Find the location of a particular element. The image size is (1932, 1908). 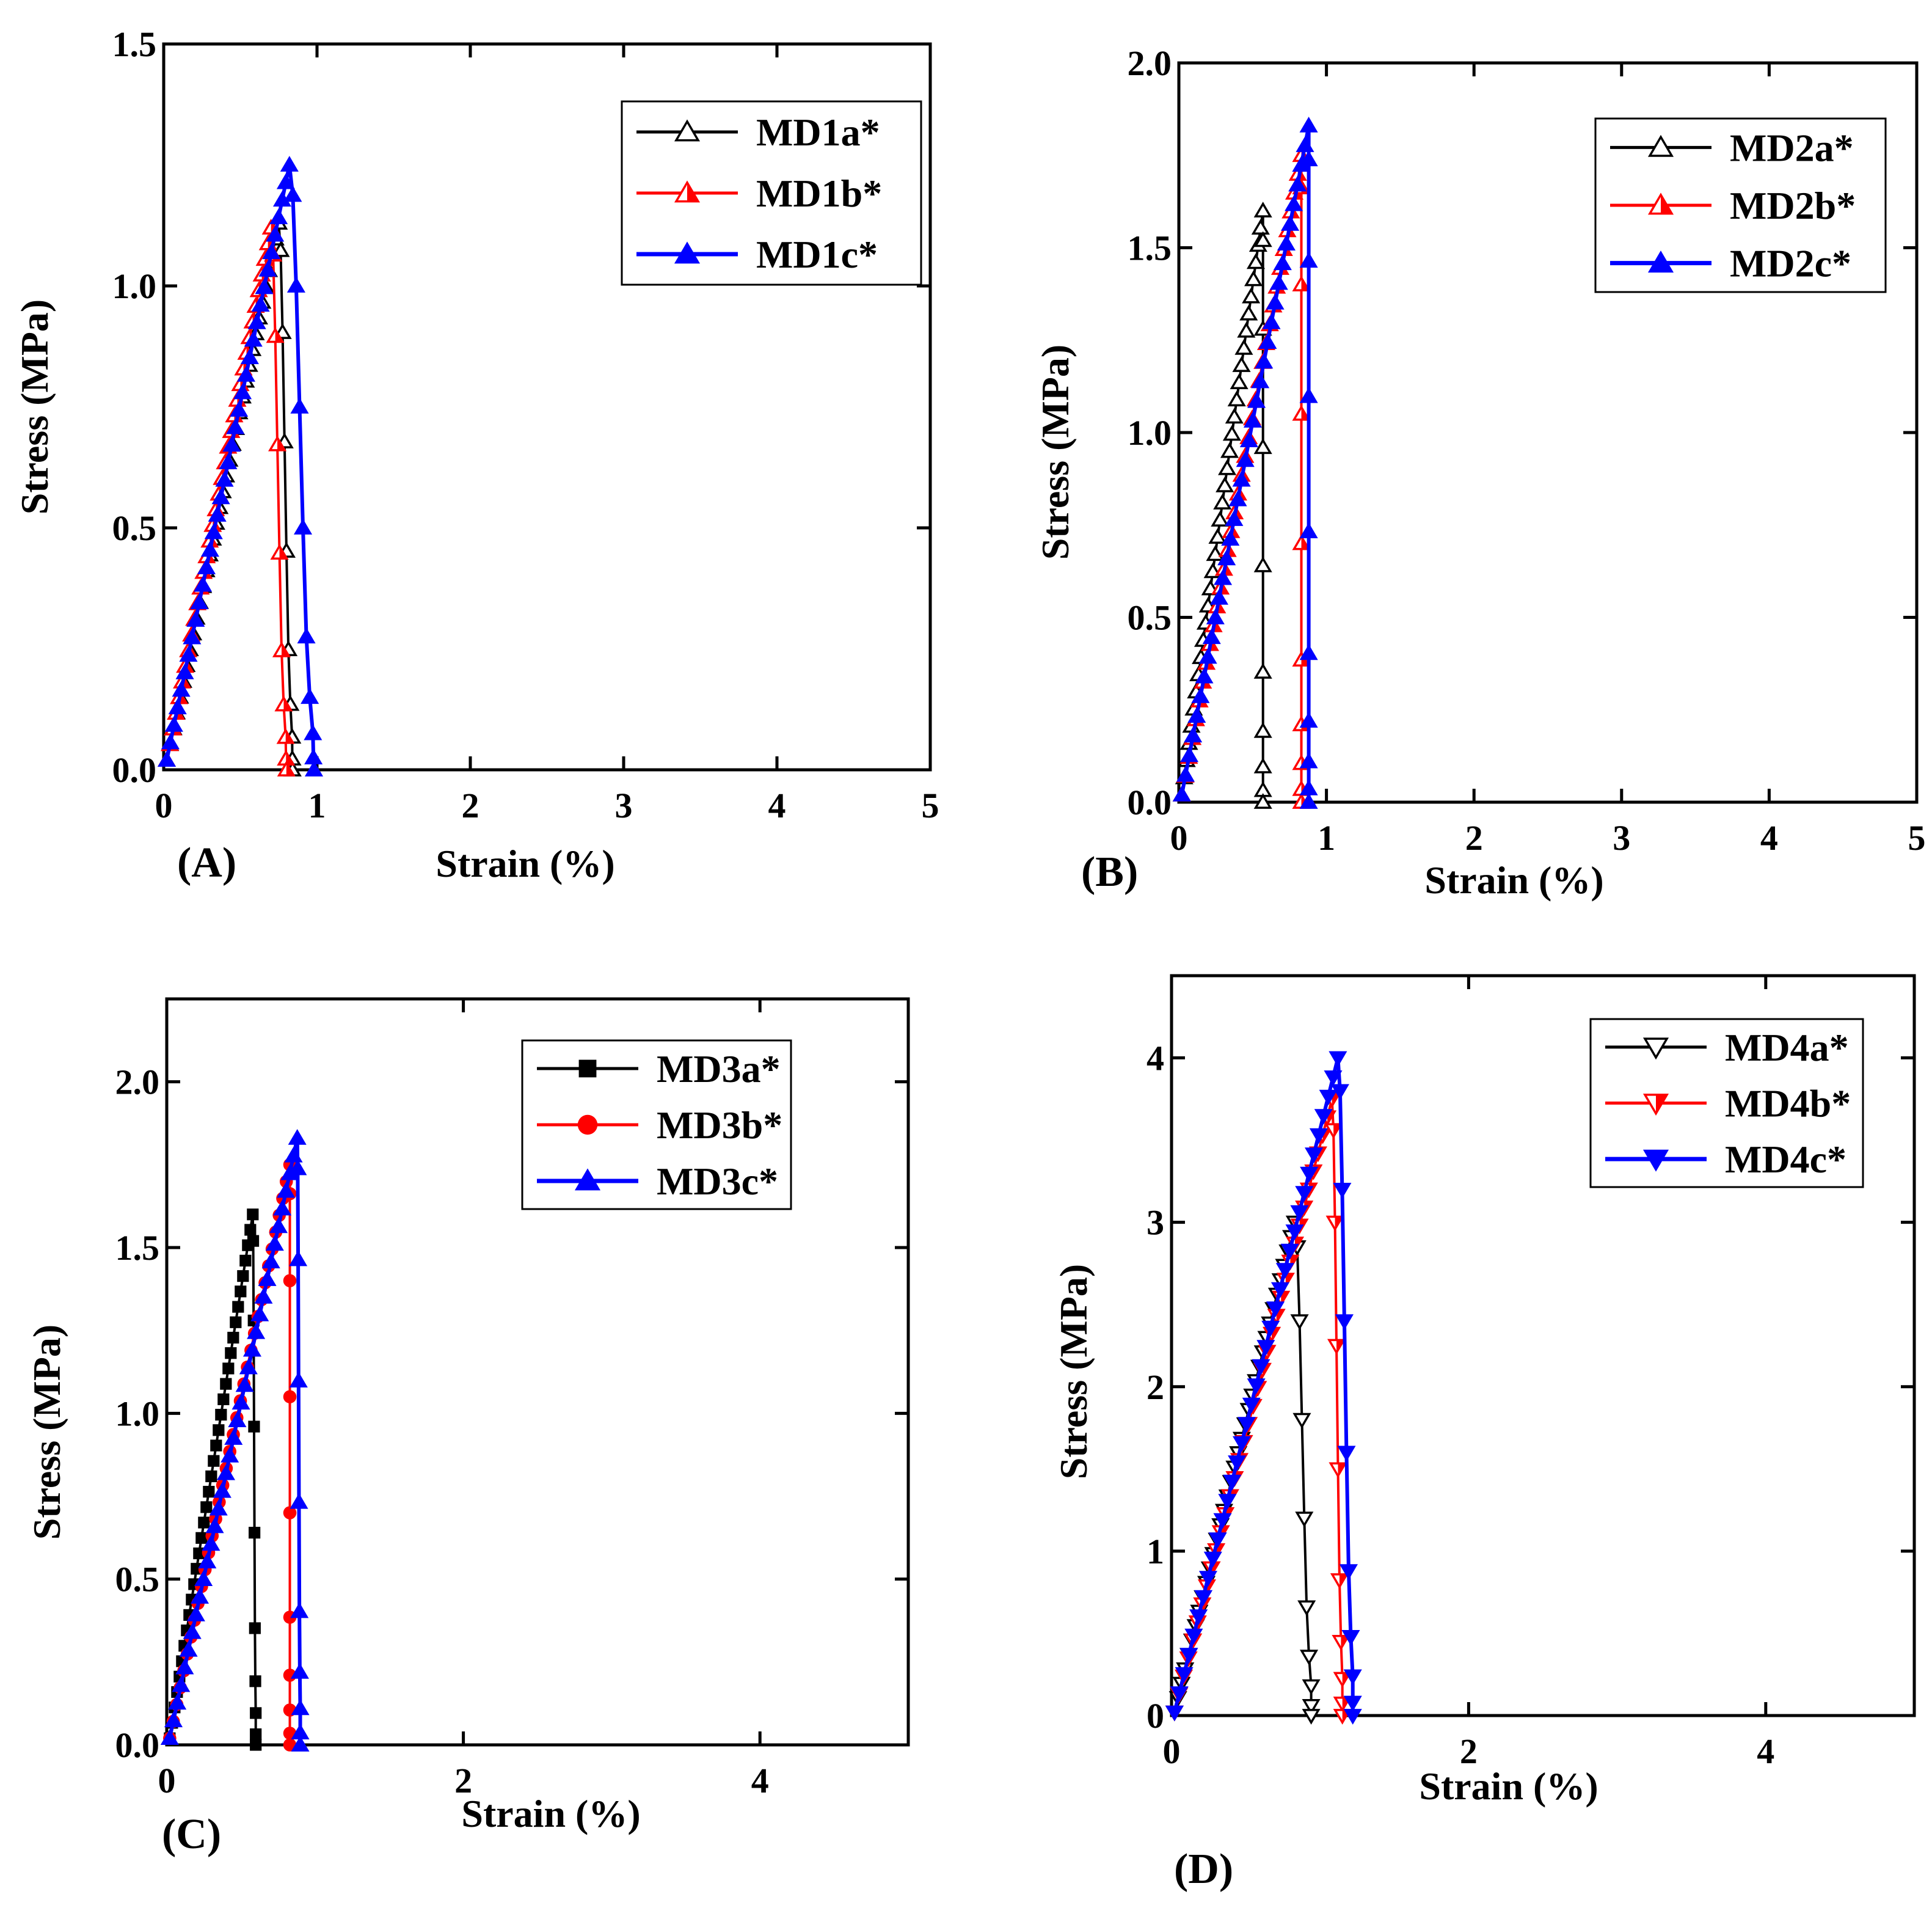

x-tick-label: 3 is located at coordinates (1621, 838).